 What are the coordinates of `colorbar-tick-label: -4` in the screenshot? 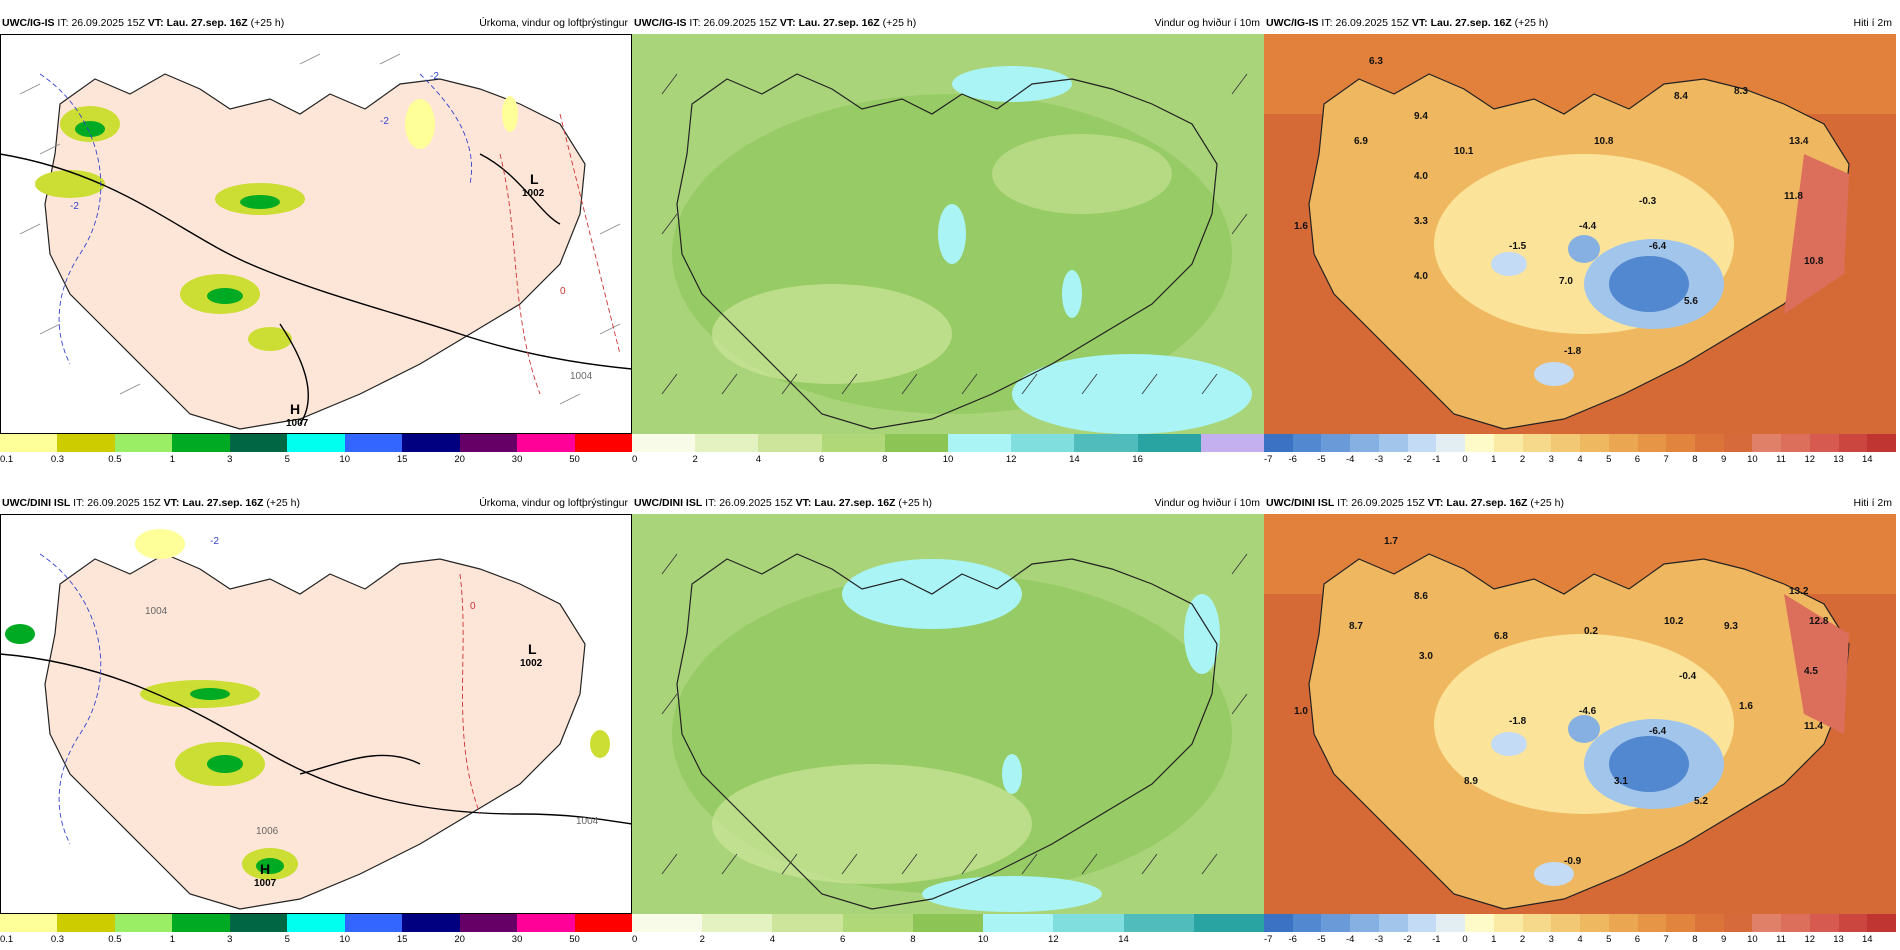 It's located at (1350, 459).